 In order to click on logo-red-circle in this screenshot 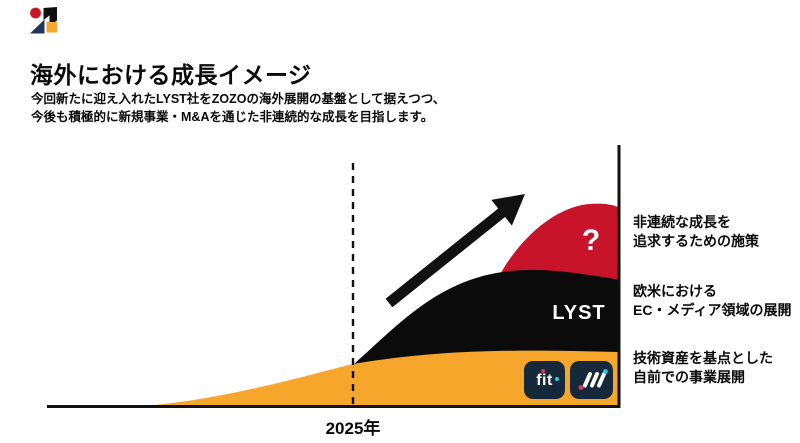, I will do `click(35, 13)`.